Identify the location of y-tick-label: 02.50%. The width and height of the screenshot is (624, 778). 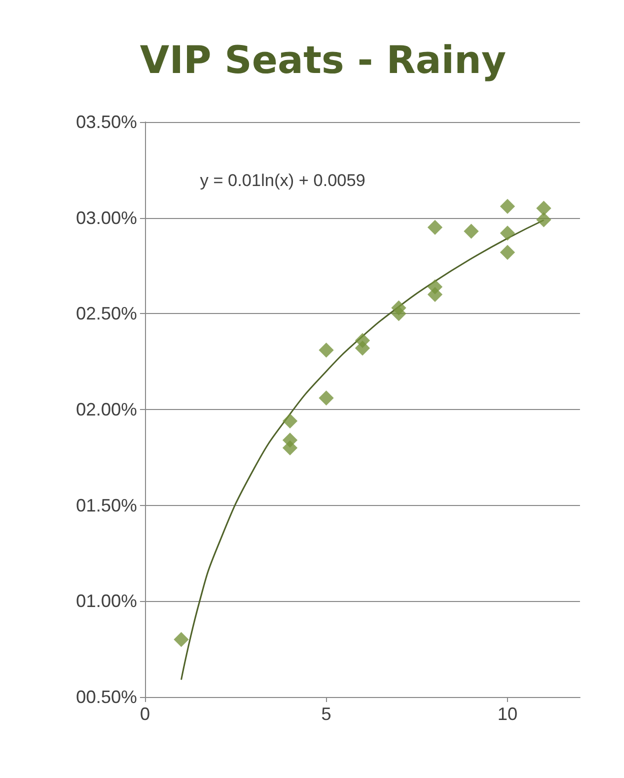
(106, 314).